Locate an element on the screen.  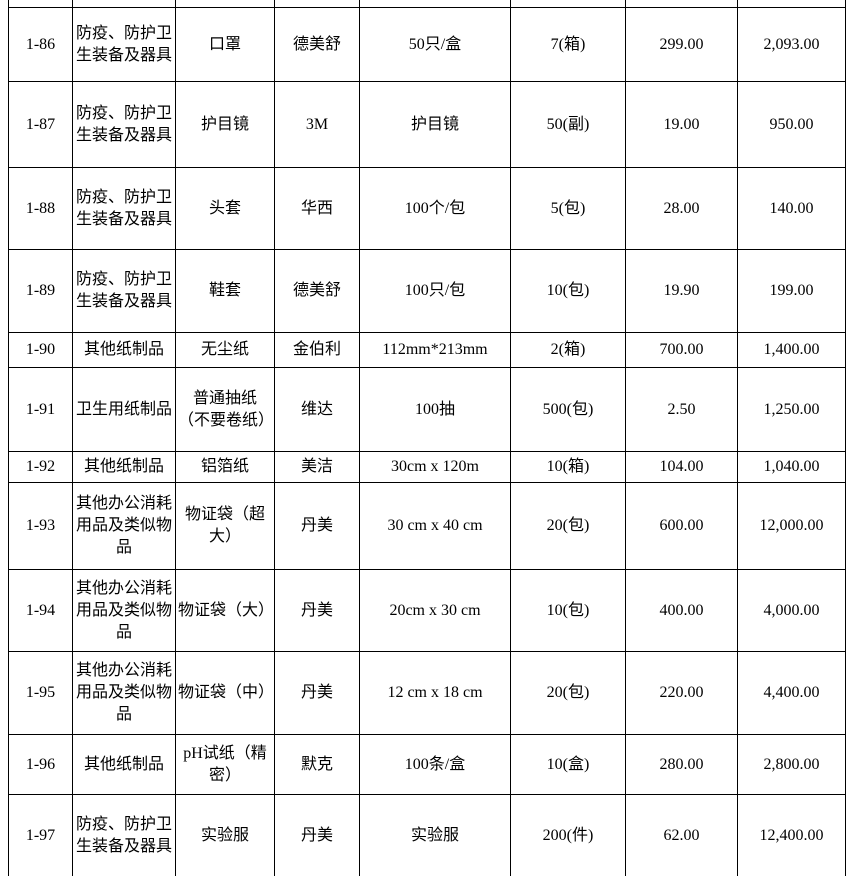
cell-total: 12,000.00 is located at coordinates (791, 526).